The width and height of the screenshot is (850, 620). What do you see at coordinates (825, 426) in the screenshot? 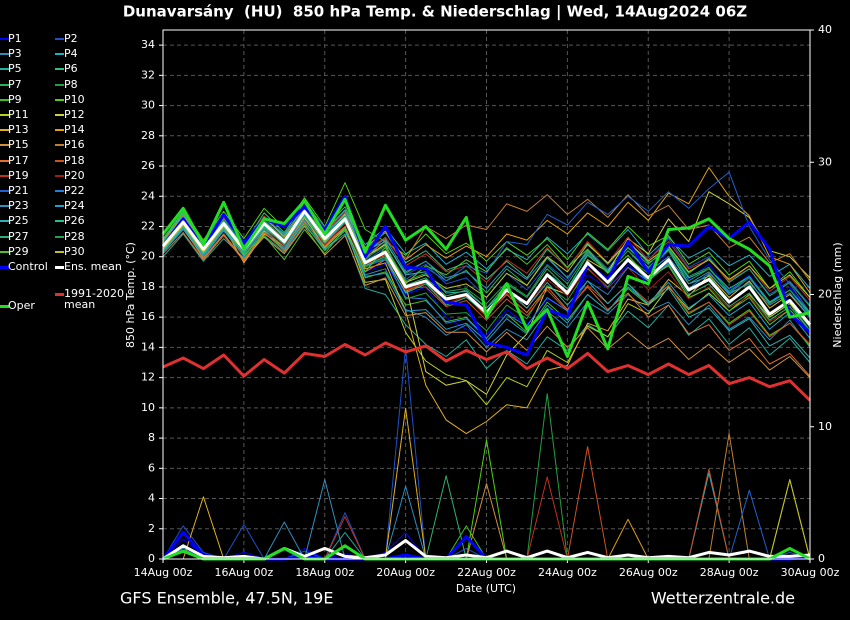
I see `y2-tick-label: 10` at bounding box center [825, 426].